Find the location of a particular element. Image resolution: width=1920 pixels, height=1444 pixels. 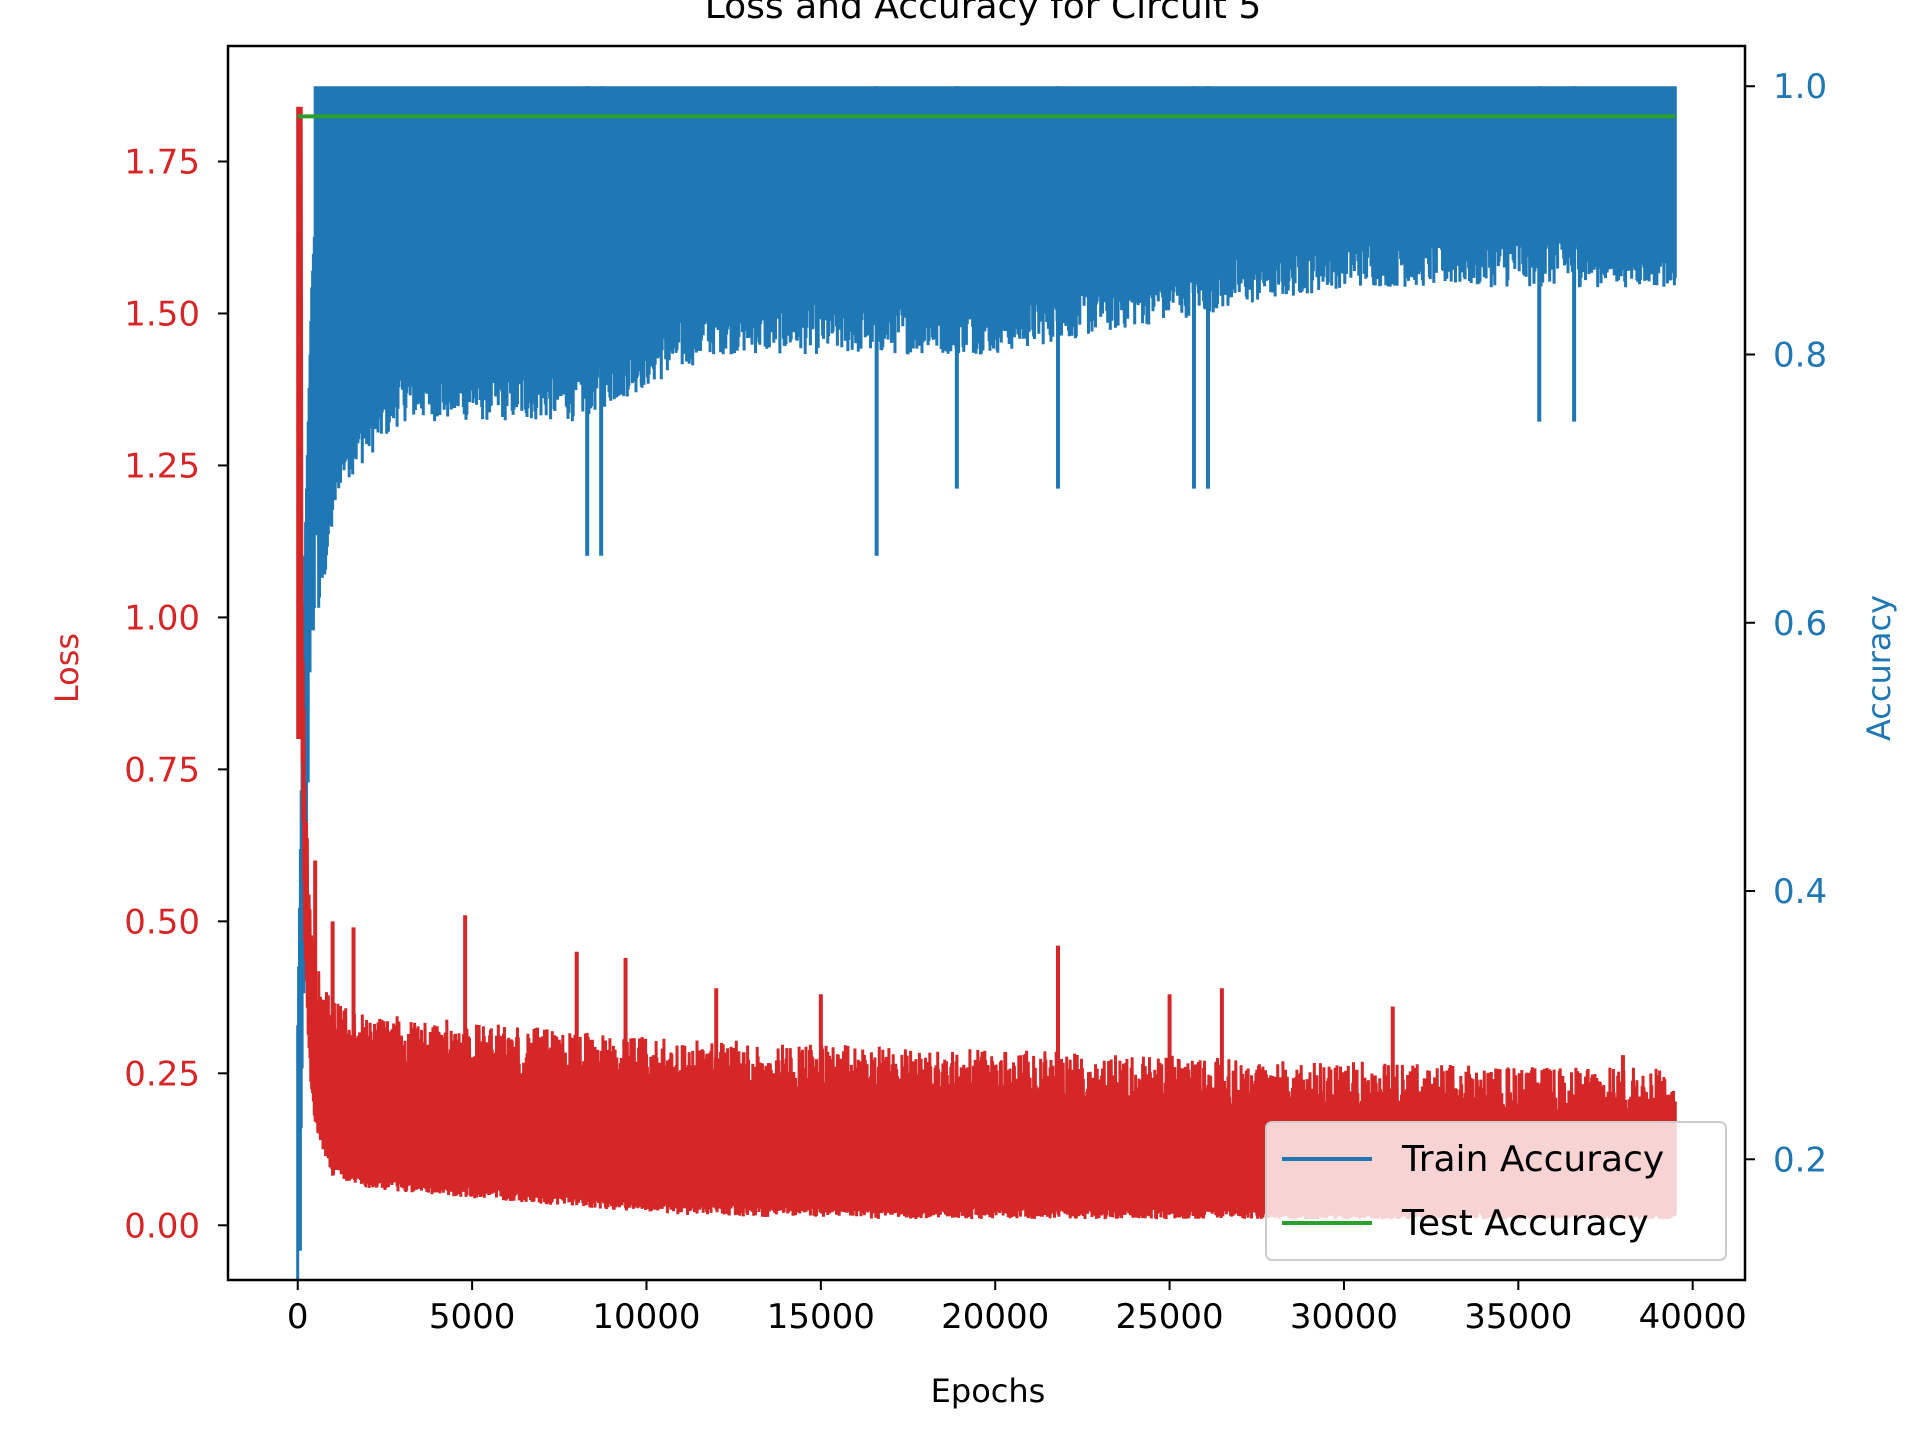

y-right-tick-label: 0.4 is located at coordinates (1800, 892).